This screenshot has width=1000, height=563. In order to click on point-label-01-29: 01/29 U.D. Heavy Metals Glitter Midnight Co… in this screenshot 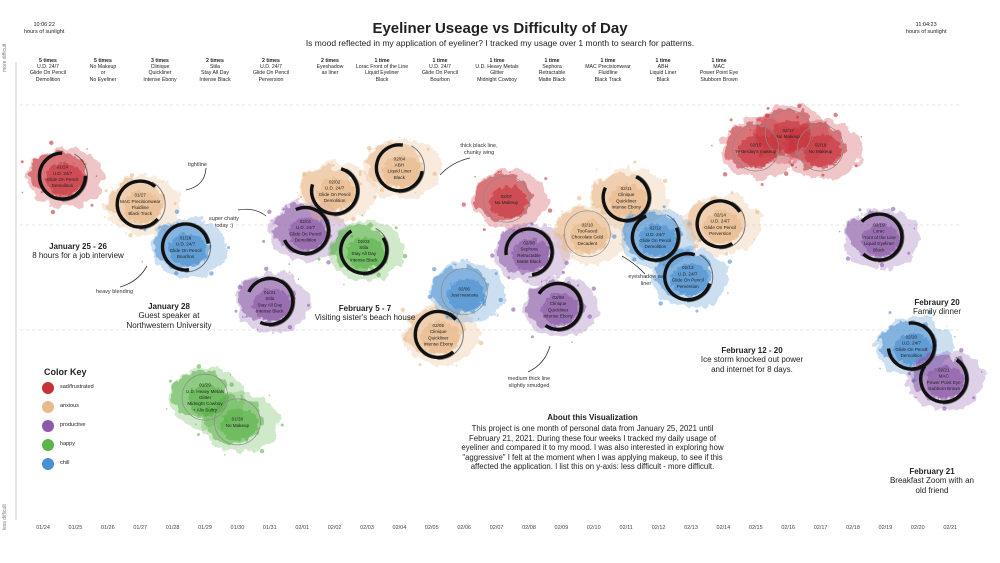, I will do `click(205, 398)`.